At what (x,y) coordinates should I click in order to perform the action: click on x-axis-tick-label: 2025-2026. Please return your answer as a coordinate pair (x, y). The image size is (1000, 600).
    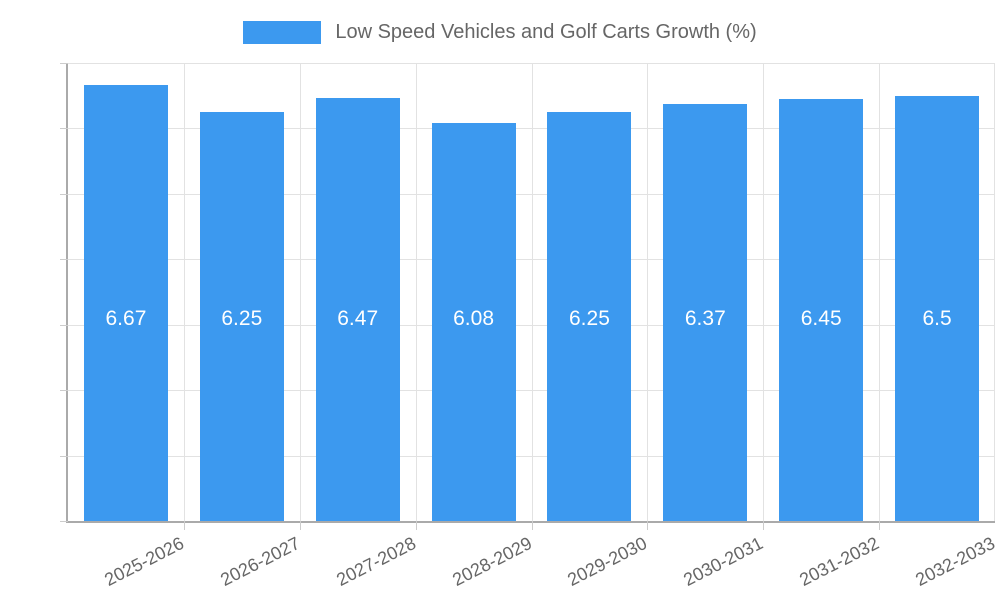
    Looking at the image, I should click on (144, 561).